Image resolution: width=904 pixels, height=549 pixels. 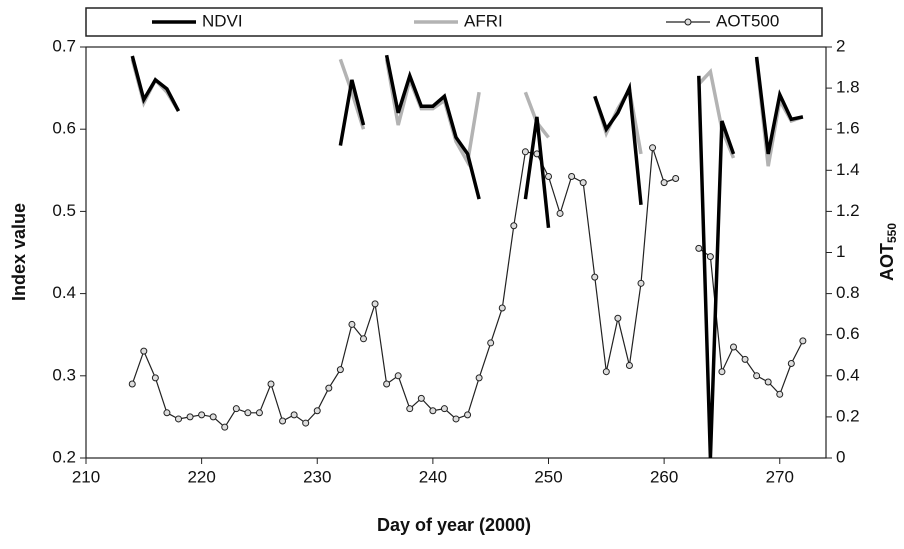 I want to click on legend-label: NDVI, so click(x=222, y=20).